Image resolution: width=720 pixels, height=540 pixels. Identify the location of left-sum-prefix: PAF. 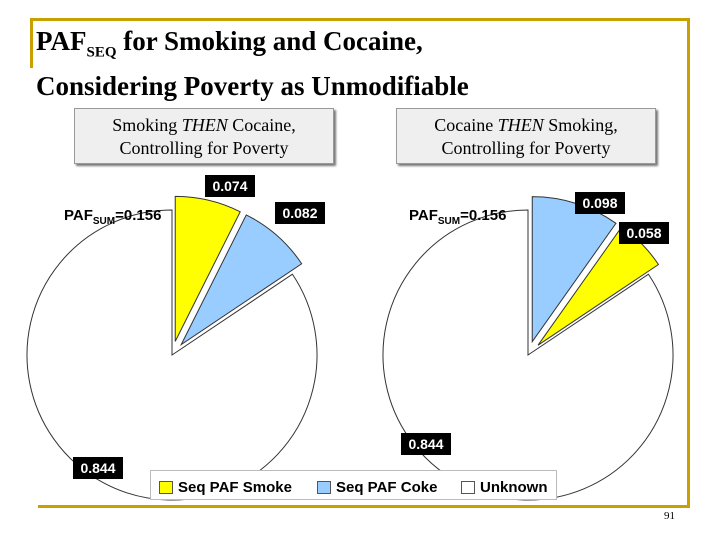
(78, 215).